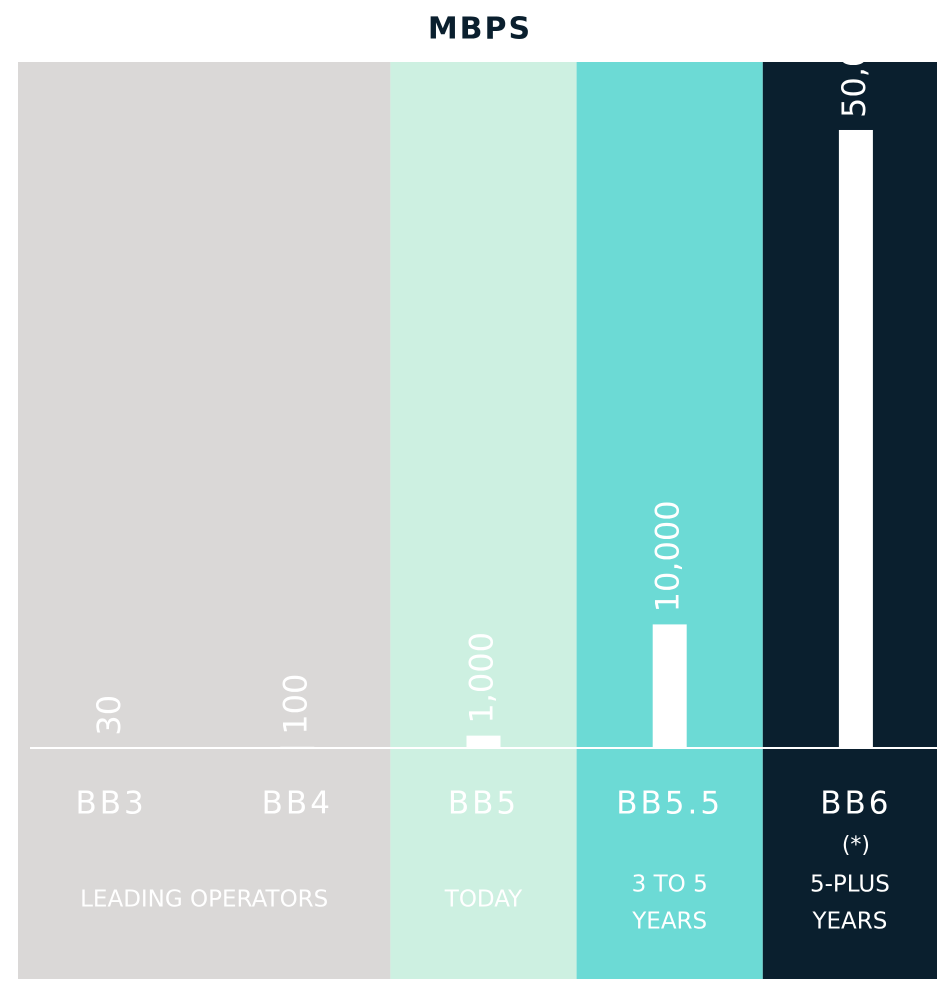  I want to click on x-tick-label: BB6, so click(855, 804).